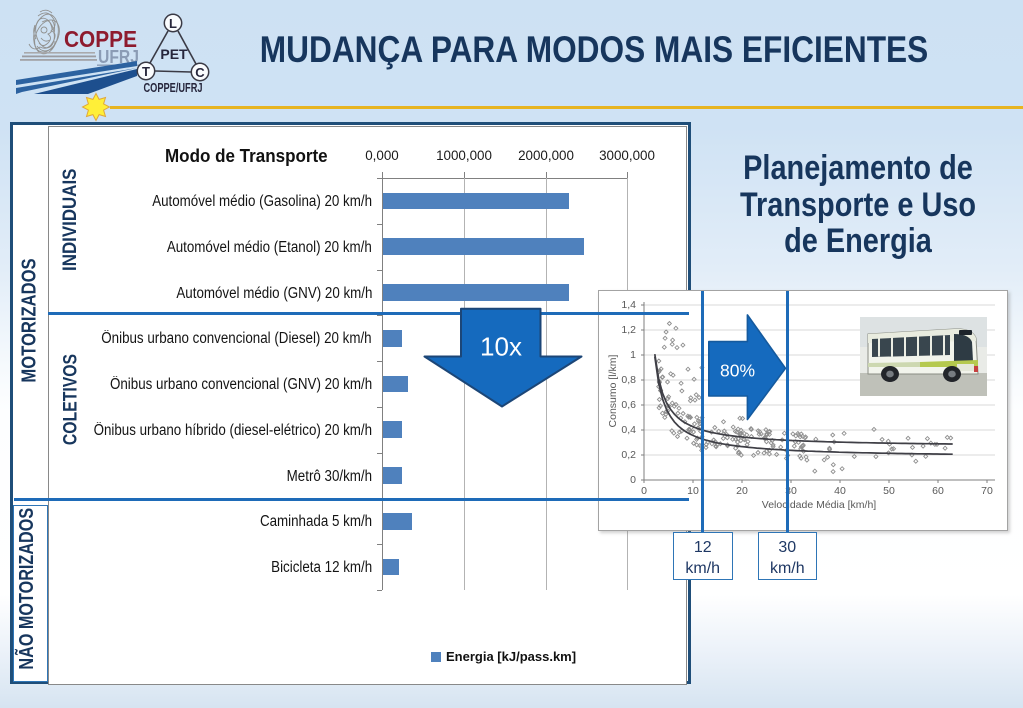  What do you see at coordinates (174, 54) in the screenshot?
I see `svg-text: PET` at bounding box center [174, 54].